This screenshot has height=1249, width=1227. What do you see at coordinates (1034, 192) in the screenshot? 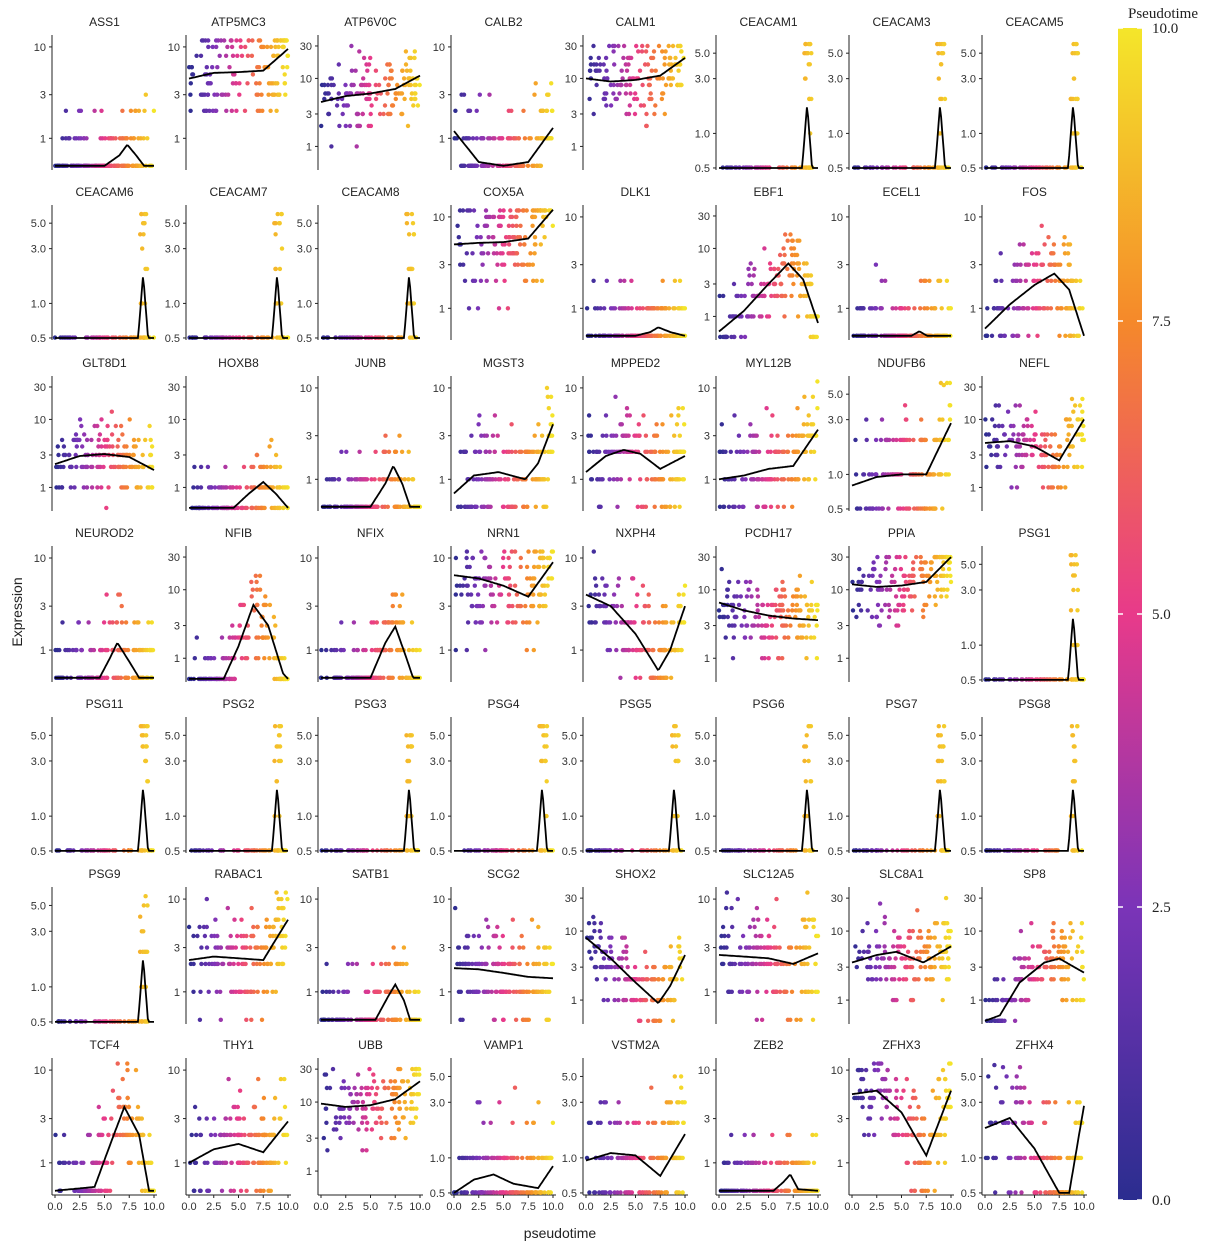
I see `panel-title: FOS` at bounding box center [1034, 192].